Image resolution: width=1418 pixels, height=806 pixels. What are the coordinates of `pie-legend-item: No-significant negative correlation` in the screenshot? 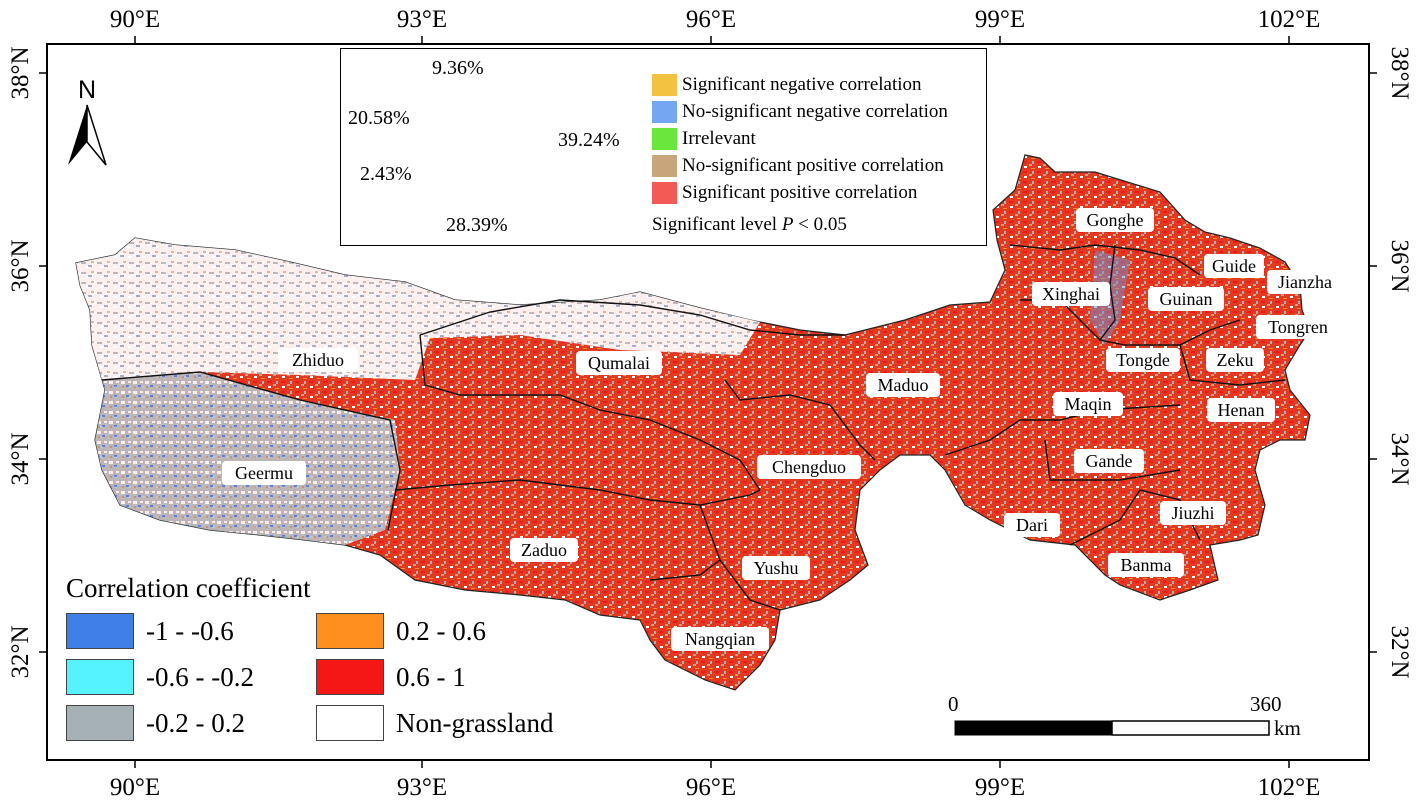 It's located at (800, 112).